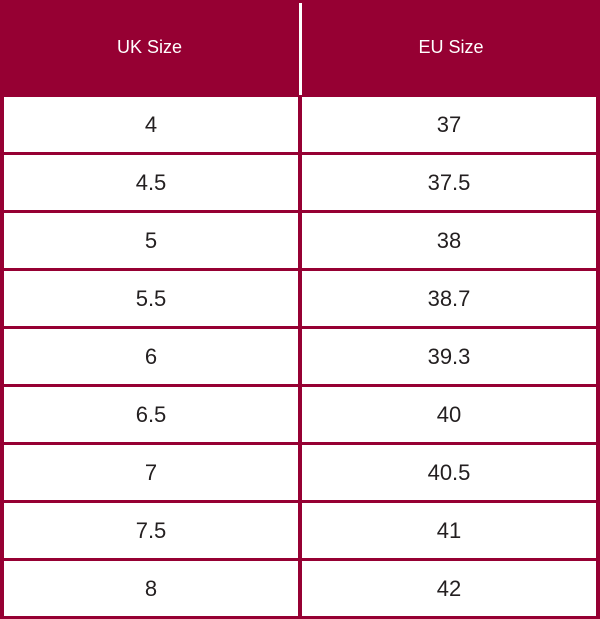  What do you see at coordinates (300, 182) in the screenshot?
I see `table-row: 4.5 37.5` at bounding box center [300, 182].